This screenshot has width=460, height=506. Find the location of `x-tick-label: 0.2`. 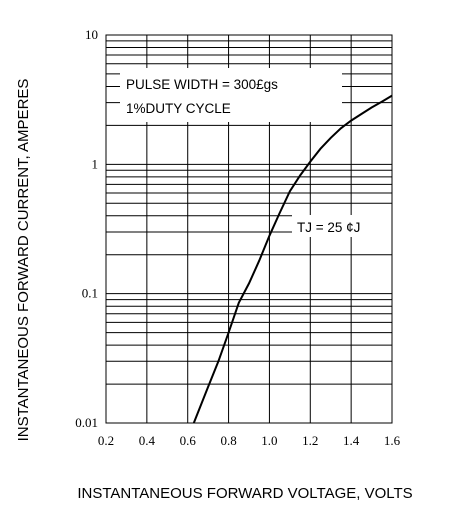

x-tick-label: 0.2 is located at coordinates (106, 440).